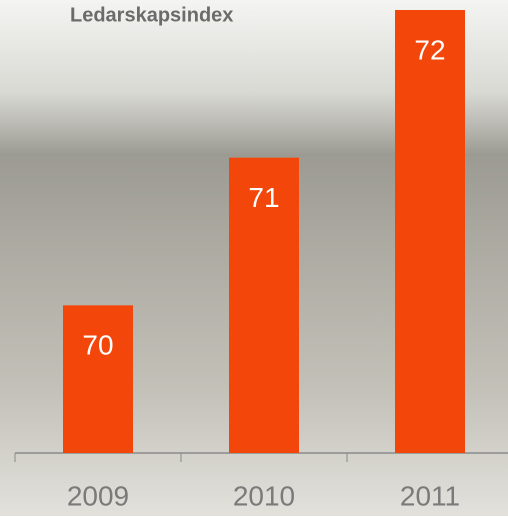 This screenshot has width=508, height=521. What do you see at coordinates (264, 495) in the screenshot?
I see `x-tick-label: 2010` at bounding box center [264, 495].